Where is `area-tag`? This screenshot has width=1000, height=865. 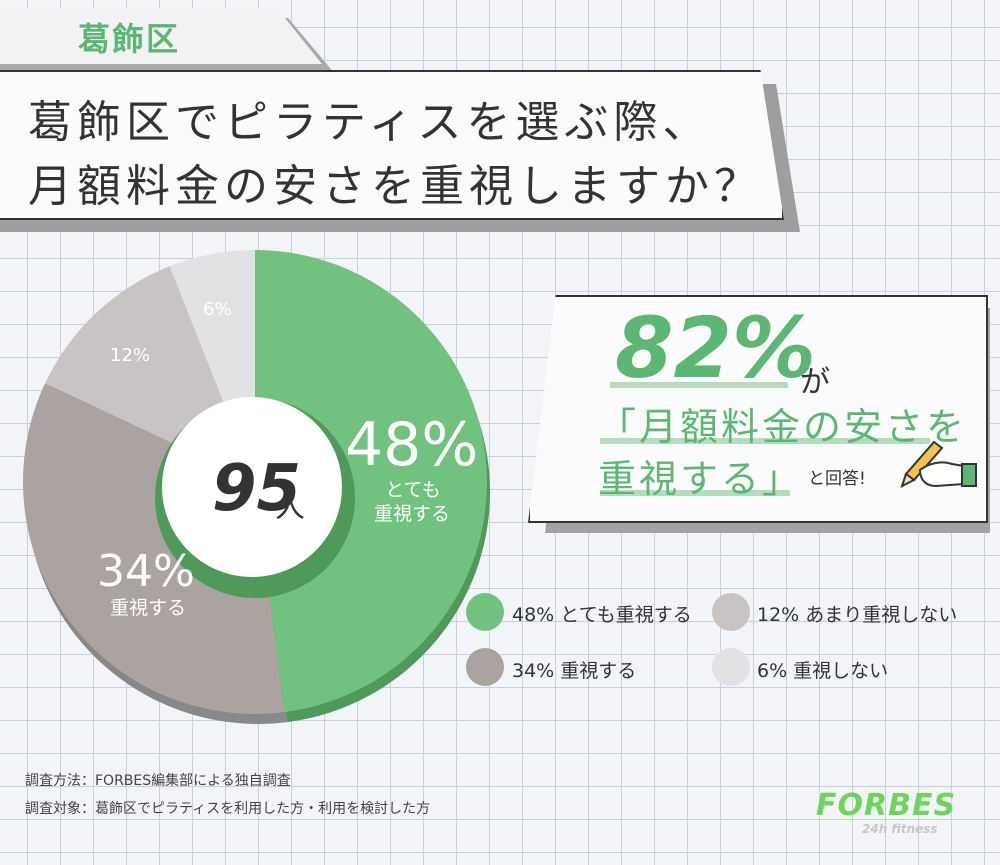
area-tag is located at coordinates (161, 36).